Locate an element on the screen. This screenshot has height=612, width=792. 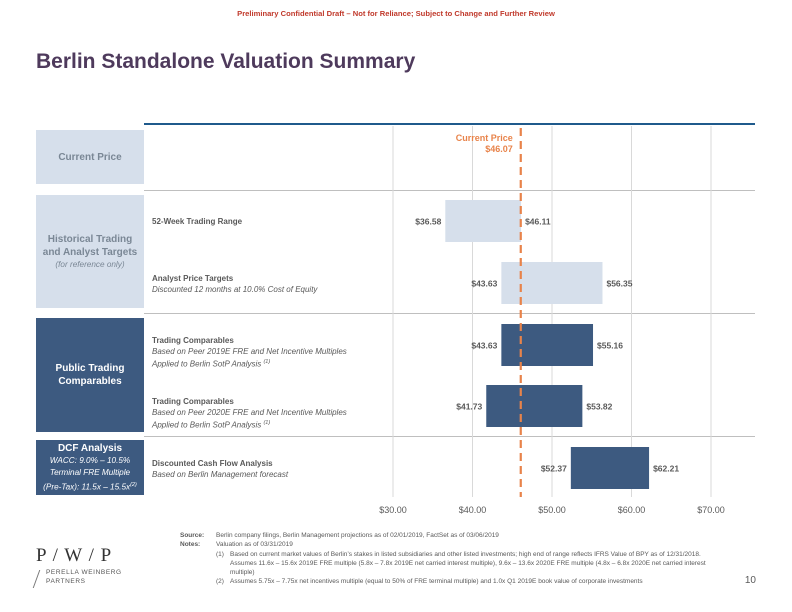
source-label: Source: is located at coordinates (192, 535).